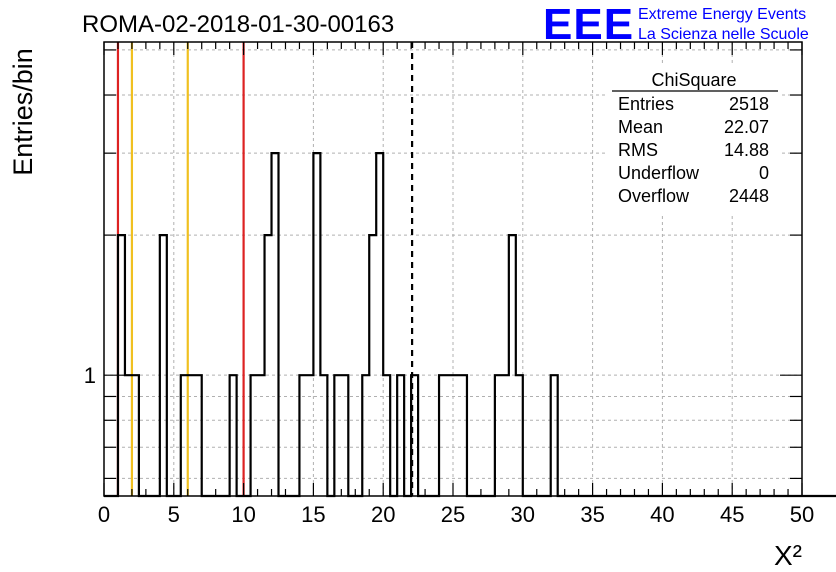 The height and width of the screenshot is (572, 836). I want to click on y-tick-labels: 1, so click(90, 375).